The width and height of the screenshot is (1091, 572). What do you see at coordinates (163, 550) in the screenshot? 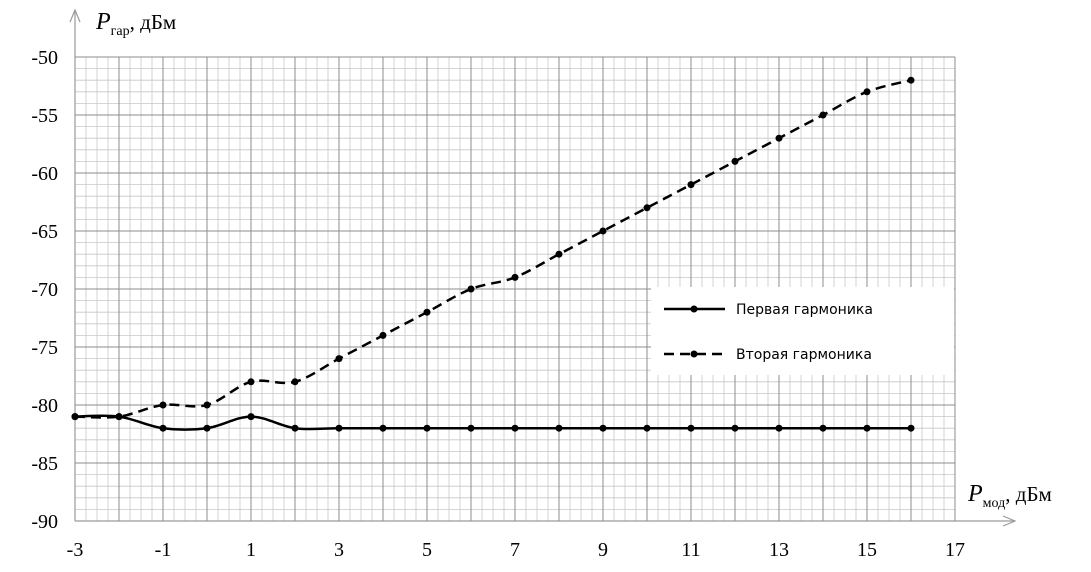
I see `x-tick-label: -1` at bounding box center [163, 550].